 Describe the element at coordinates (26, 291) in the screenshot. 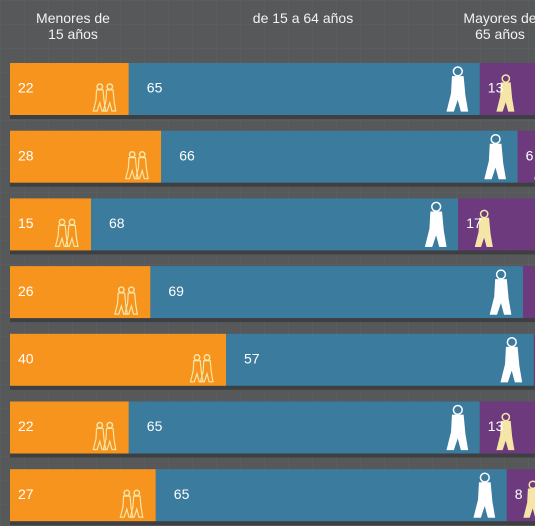

I see `value-label: 26` at that location.